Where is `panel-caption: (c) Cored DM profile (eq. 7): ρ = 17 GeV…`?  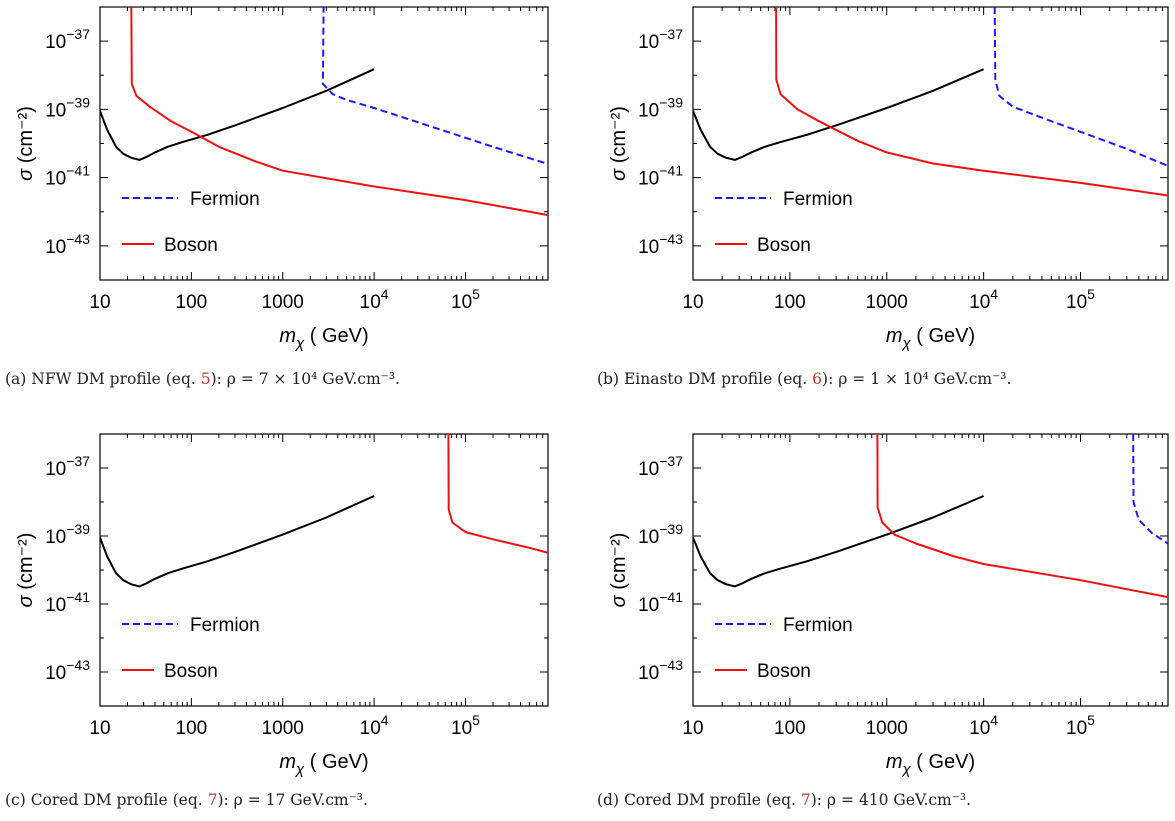
panel-caption: (c) Cored DM profile (eq. 7): ρ = 17 GeV… is located at coordinates (186, 800).